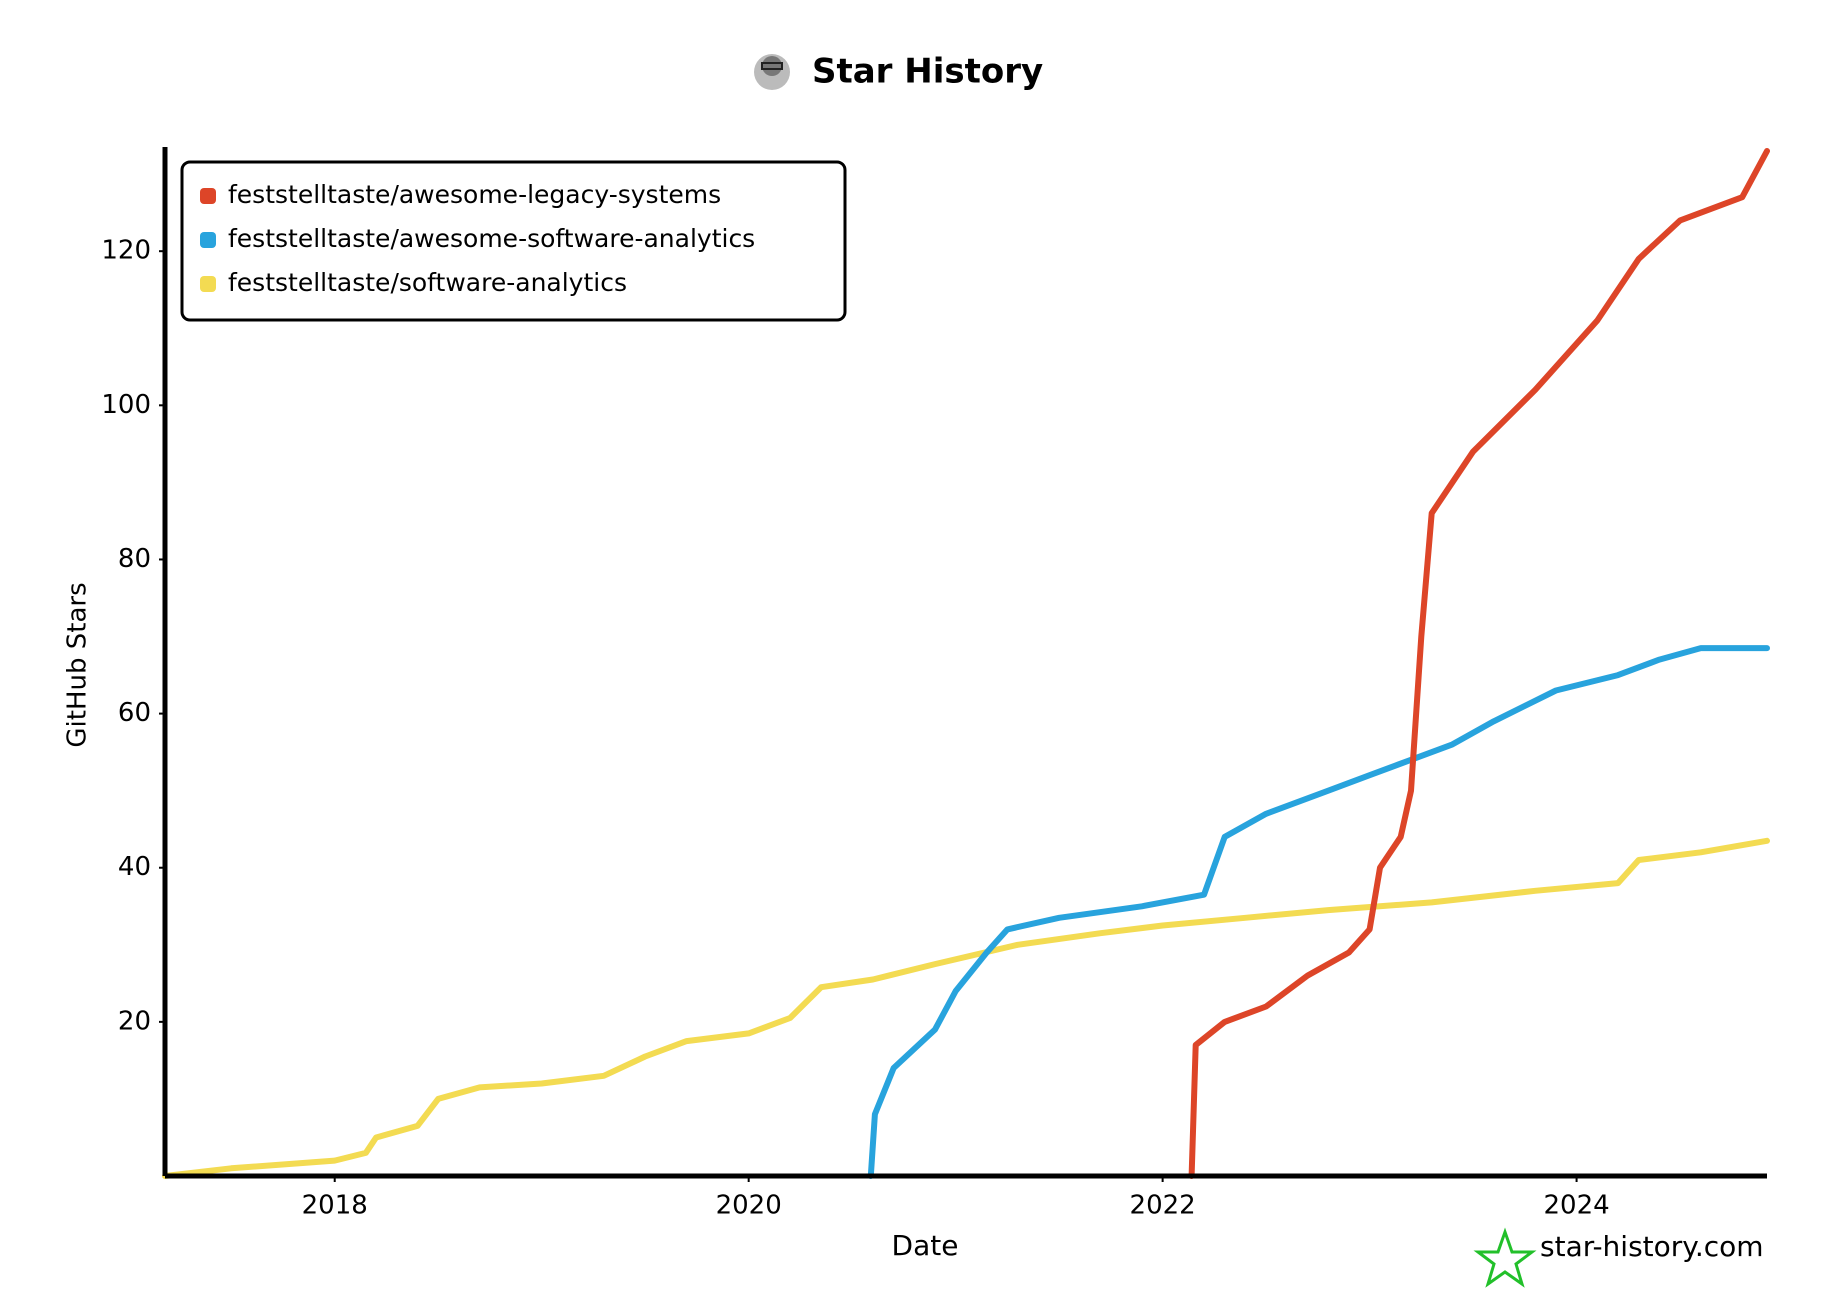 The image size is (1832, 1308). What do you see at coordinates (126, 251) in the screenshot?
I see `y-tick-label: 120` at bounding box center [126, 251].